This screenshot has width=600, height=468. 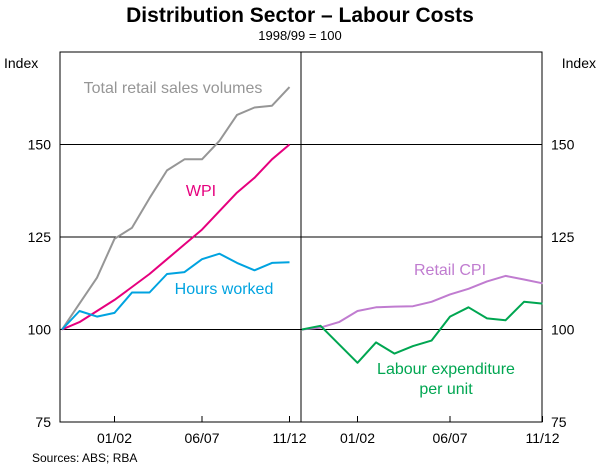 What do you see at coordinates (224, 289) in the screenshot?
I see `annotation-hours-worked: Hours worked` at bounding box center [224, 289].